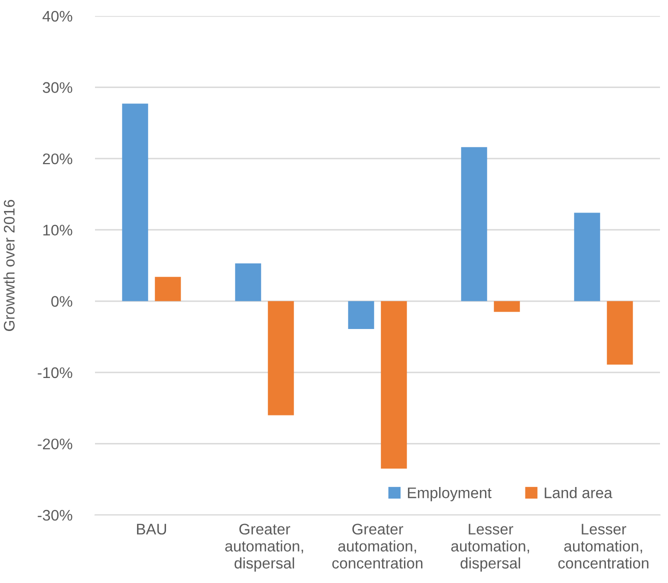 The image size is (668, 583). Describe the element at coordinates (490, 548) in the screenshot. I see `x-tick-label: Lesser automation, dispersal` at that location.